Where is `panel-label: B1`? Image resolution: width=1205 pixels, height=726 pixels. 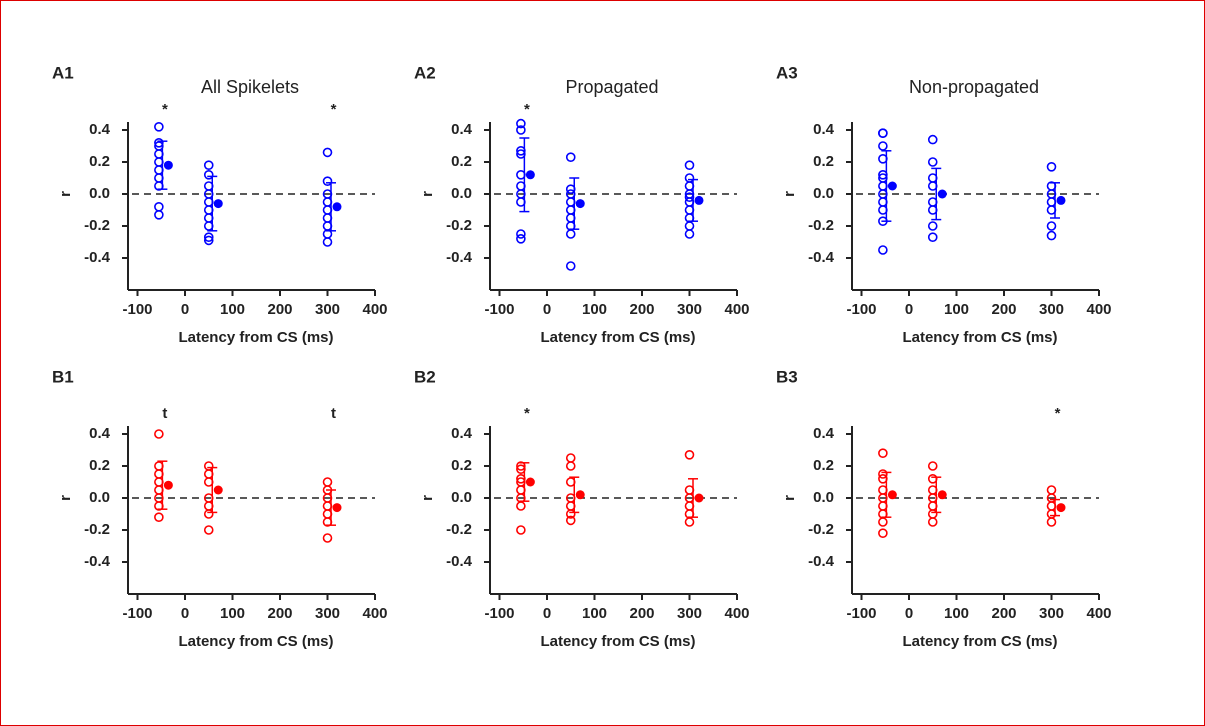
panel-label: B1 is located at coordinates (63, 376).